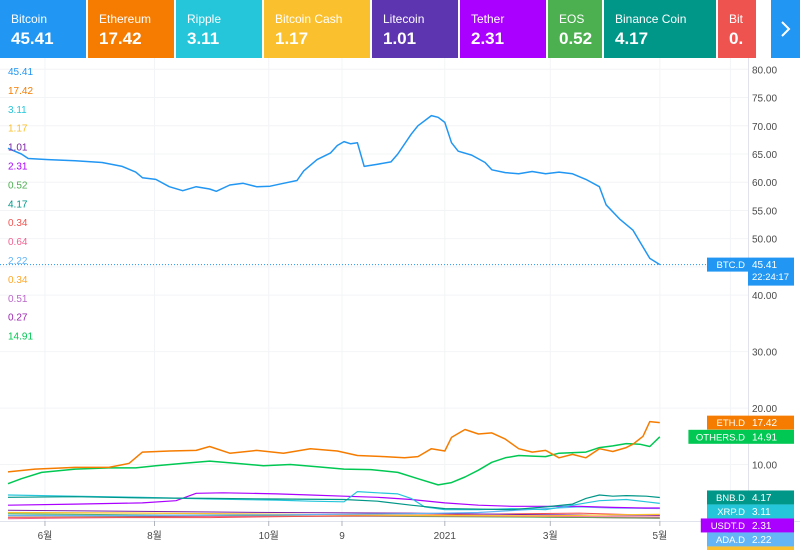  I want to click on price-tag-bnb-d: BNB.D 4.17, so click(750, 497).